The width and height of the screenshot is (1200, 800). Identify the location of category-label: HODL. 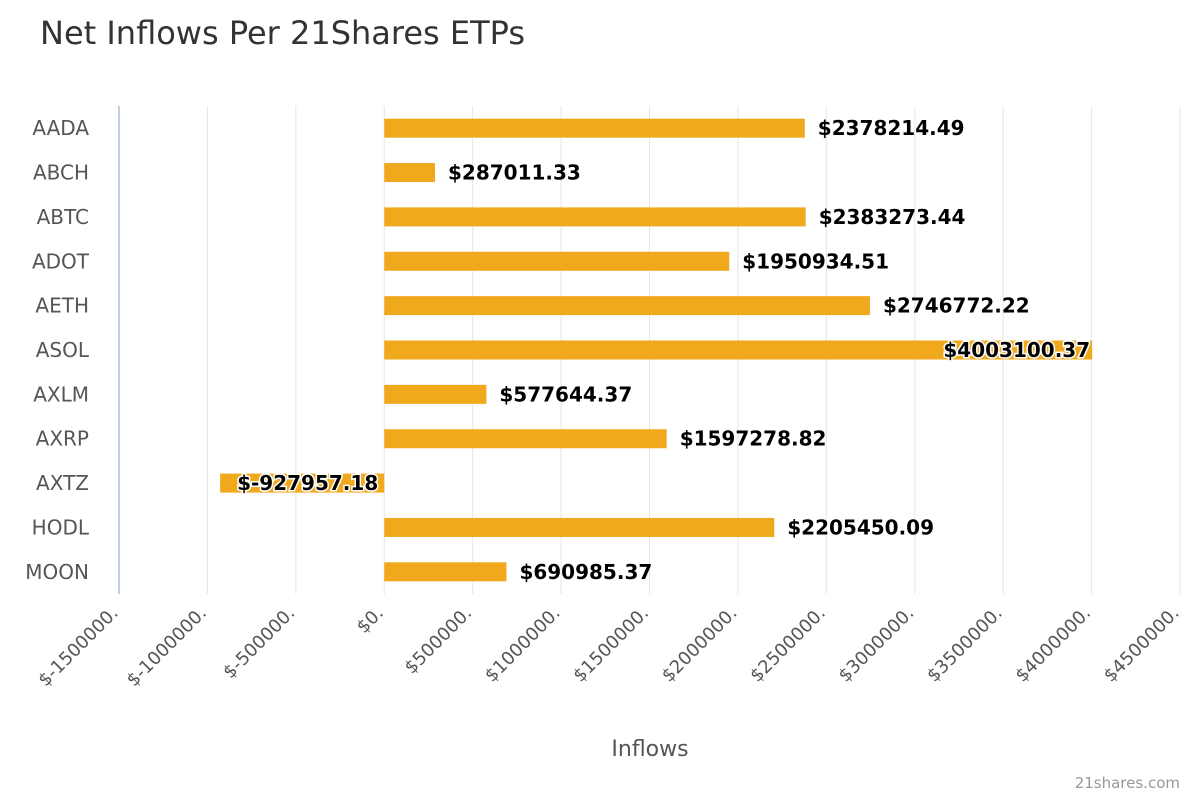
(61, 527).